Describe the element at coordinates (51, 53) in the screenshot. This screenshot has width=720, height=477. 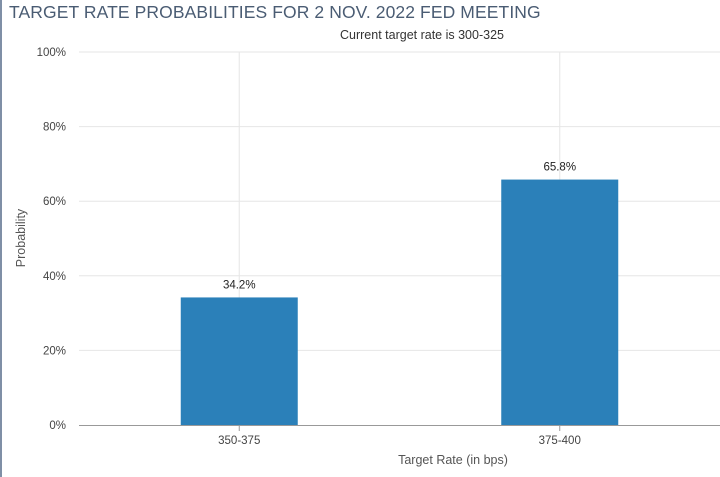
I see `y-tick-label: 100%` at that location.